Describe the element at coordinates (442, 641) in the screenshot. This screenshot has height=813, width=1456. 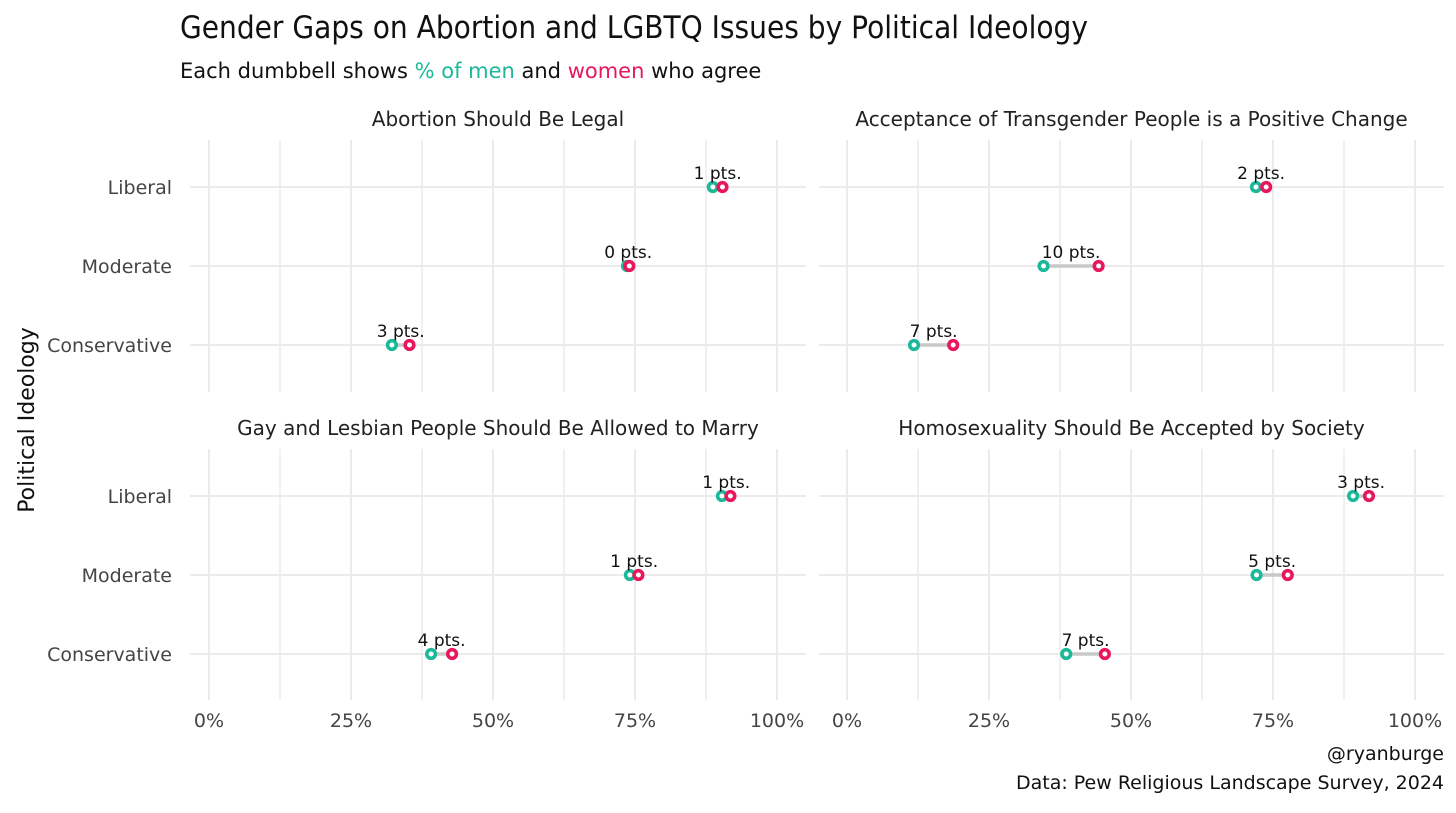
I see `gap-label: 4 pts.` at that location.